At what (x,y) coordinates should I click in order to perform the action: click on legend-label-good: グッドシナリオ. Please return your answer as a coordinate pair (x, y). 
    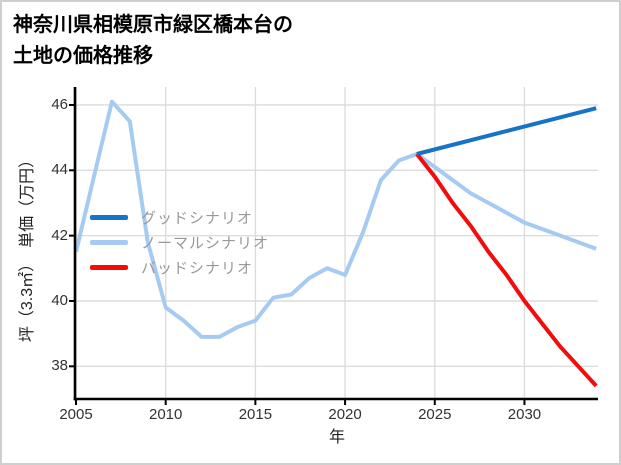
    Looking at the image, I should click on (197, 218).